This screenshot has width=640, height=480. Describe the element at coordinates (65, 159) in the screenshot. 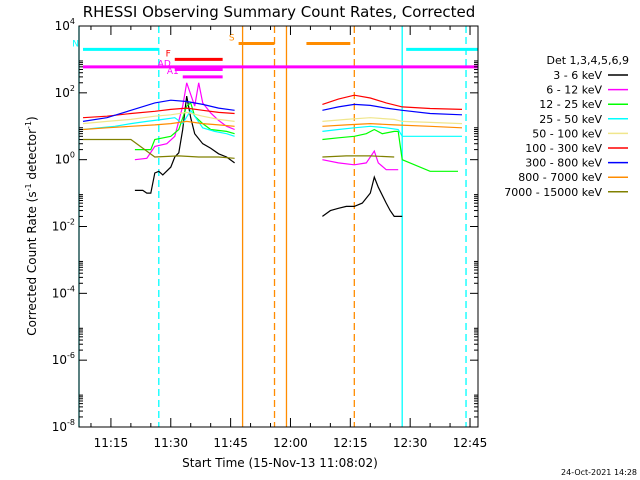

I see `y-tick-label: 10⁰` at that location.